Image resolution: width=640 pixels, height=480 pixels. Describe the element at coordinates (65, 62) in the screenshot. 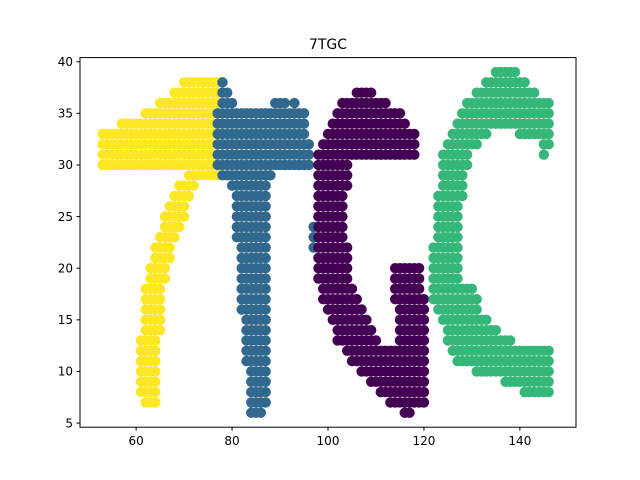

I see `y-tick-label: 40` at that location.